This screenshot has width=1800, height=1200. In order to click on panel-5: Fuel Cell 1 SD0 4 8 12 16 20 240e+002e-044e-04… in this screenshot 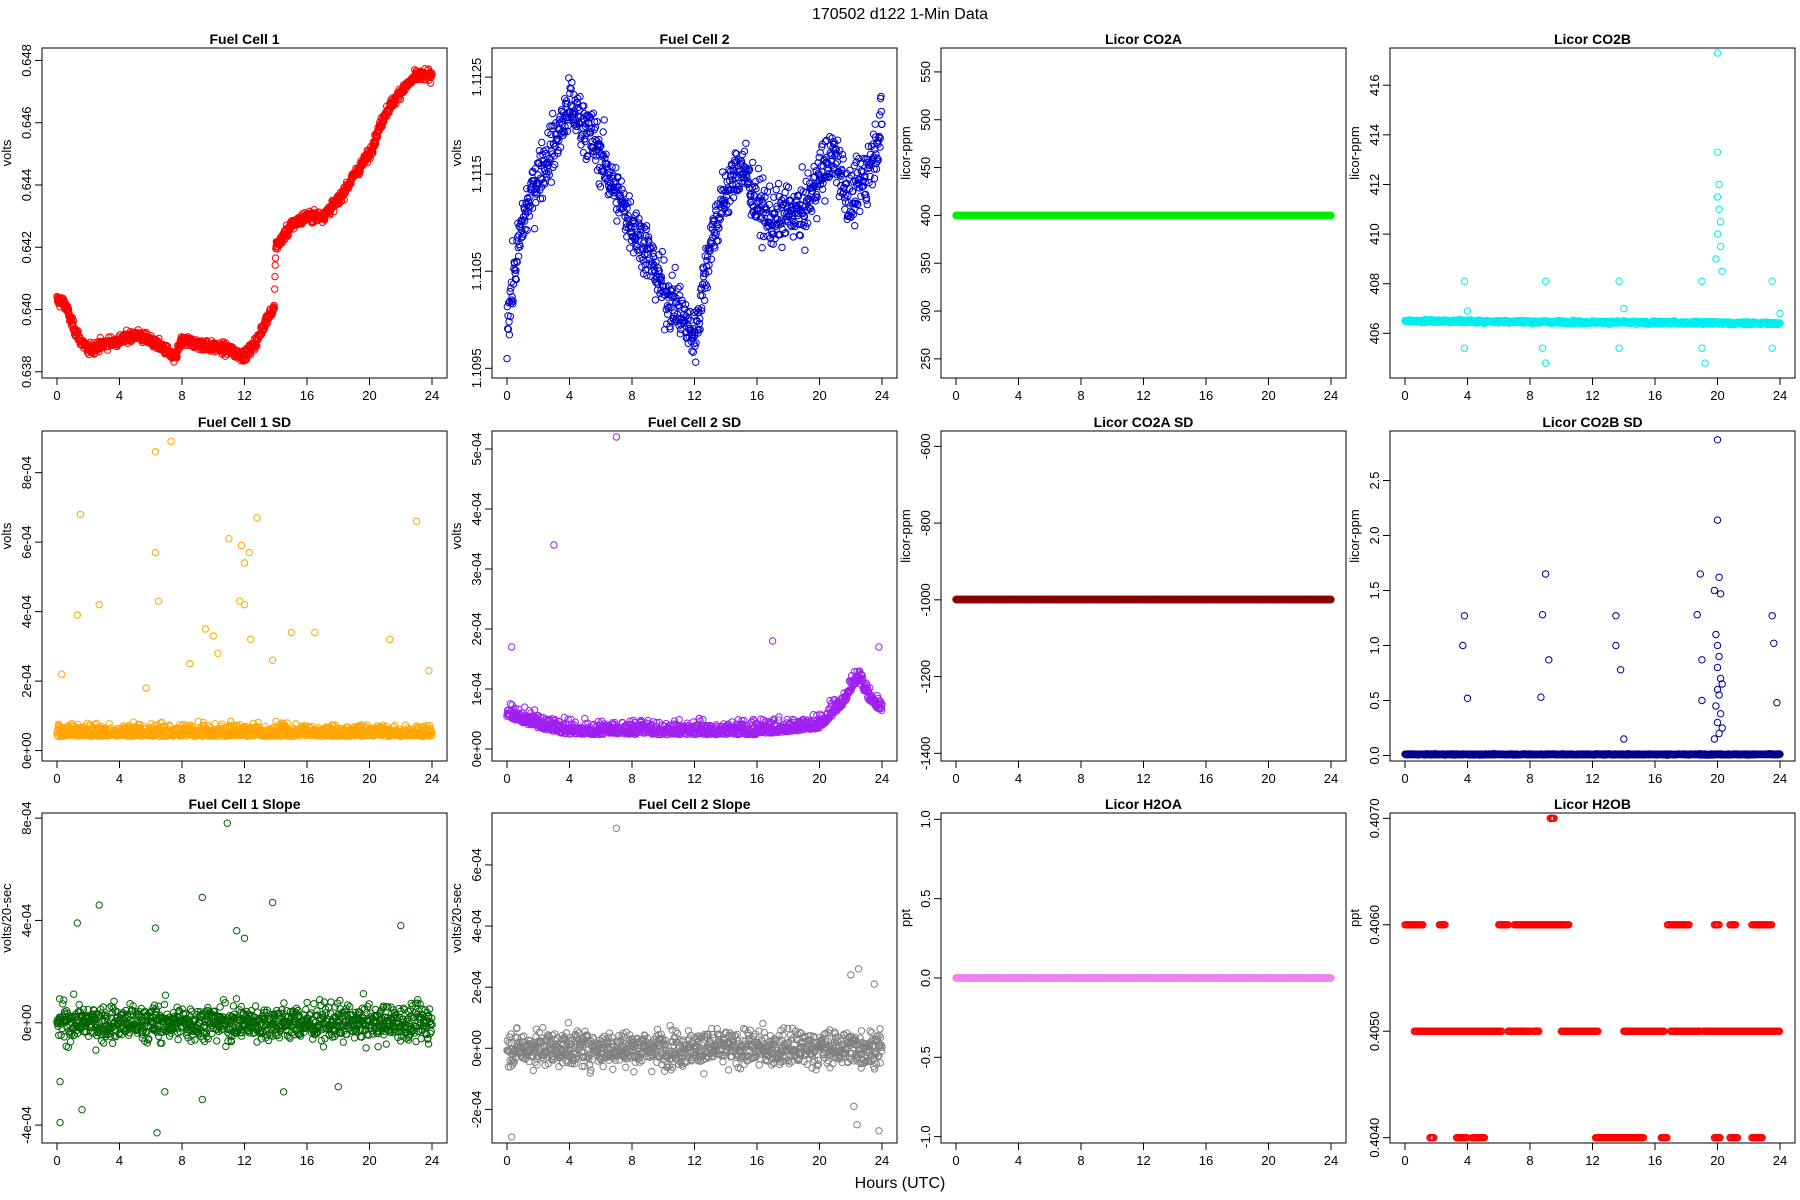, I will do `click(224, 600)`.